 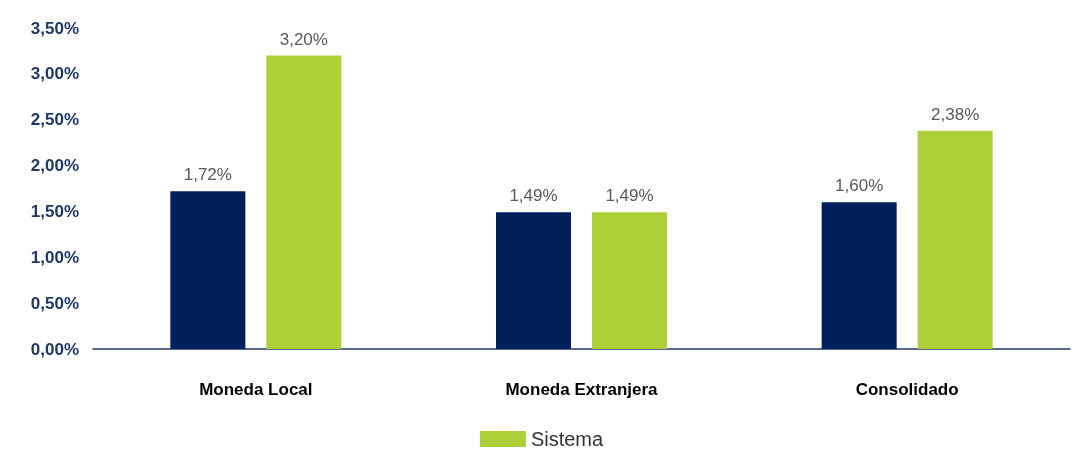 I want to click on data-label: 2,38%, so click(x=955, y=114).